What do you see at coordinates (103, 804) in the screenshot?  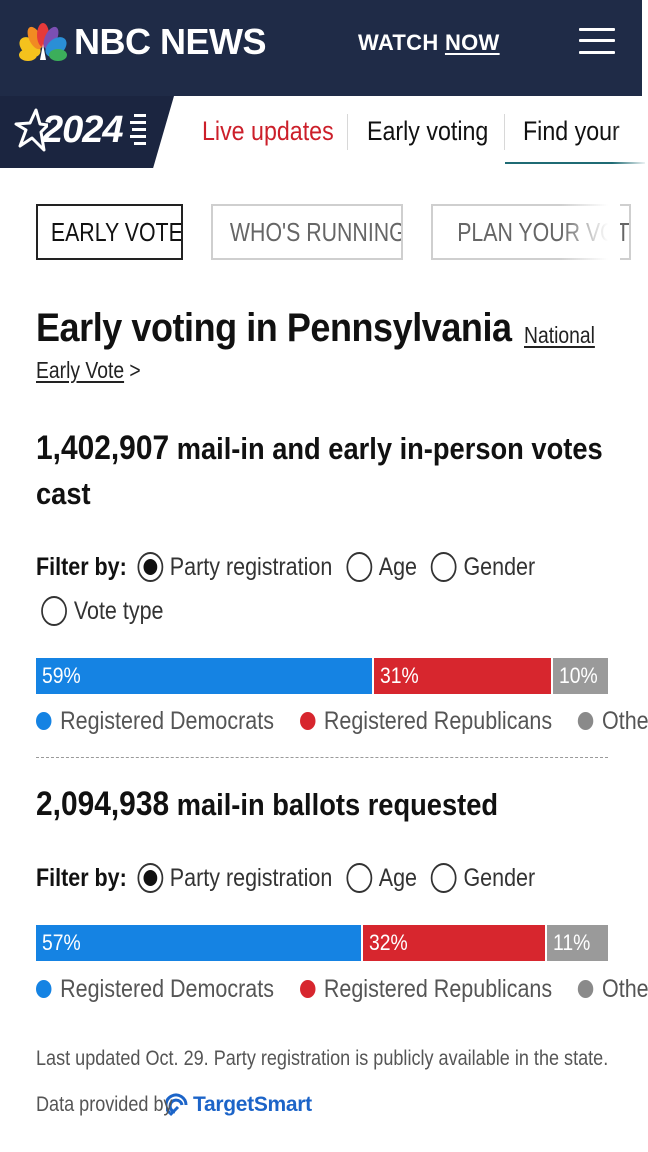 I see `mail-ballots-count: 2,094,938` at bounding box center [103, 804].